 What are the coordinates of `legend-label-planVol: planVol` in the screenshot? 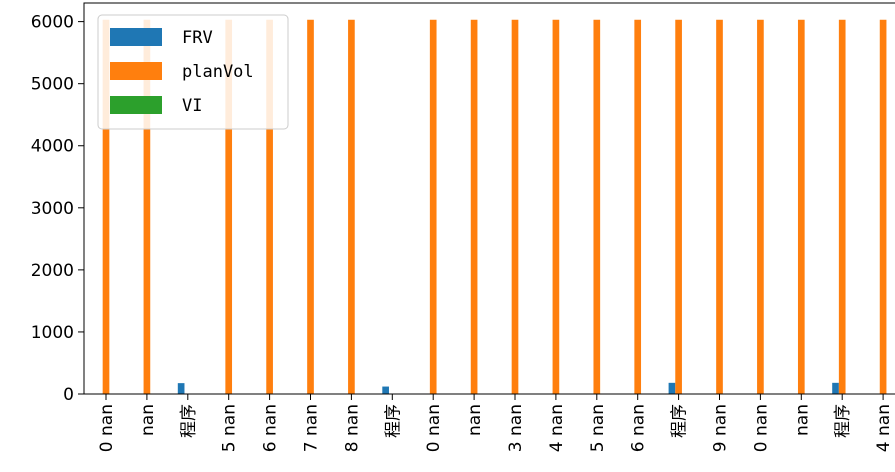 It's located at (218, 72).